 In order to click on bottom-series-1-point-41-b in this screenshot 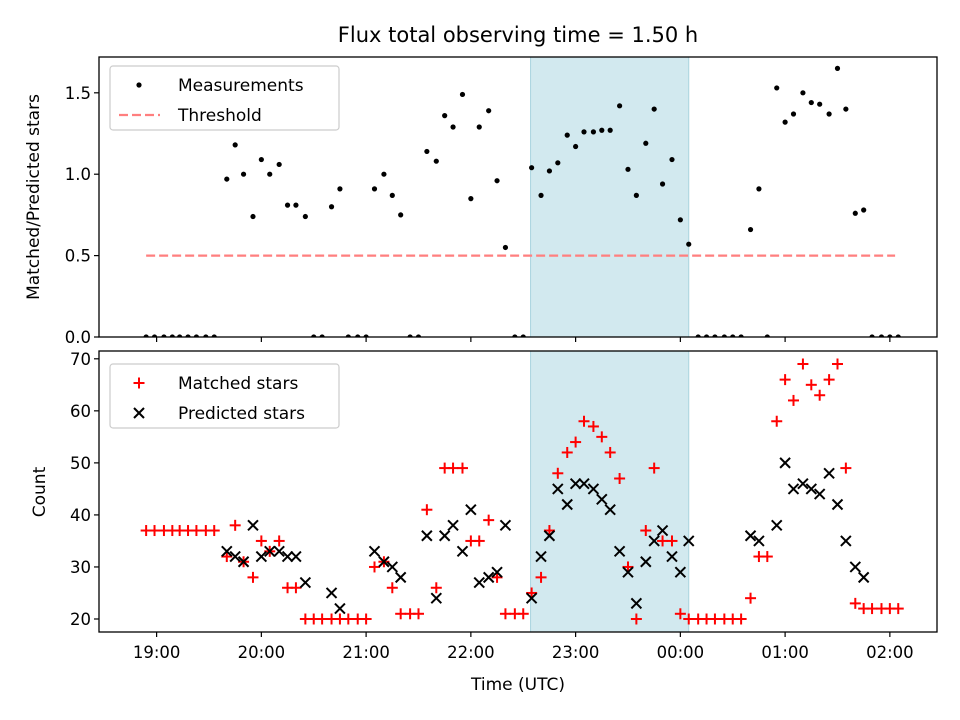, I will do `click(662, 530)`.